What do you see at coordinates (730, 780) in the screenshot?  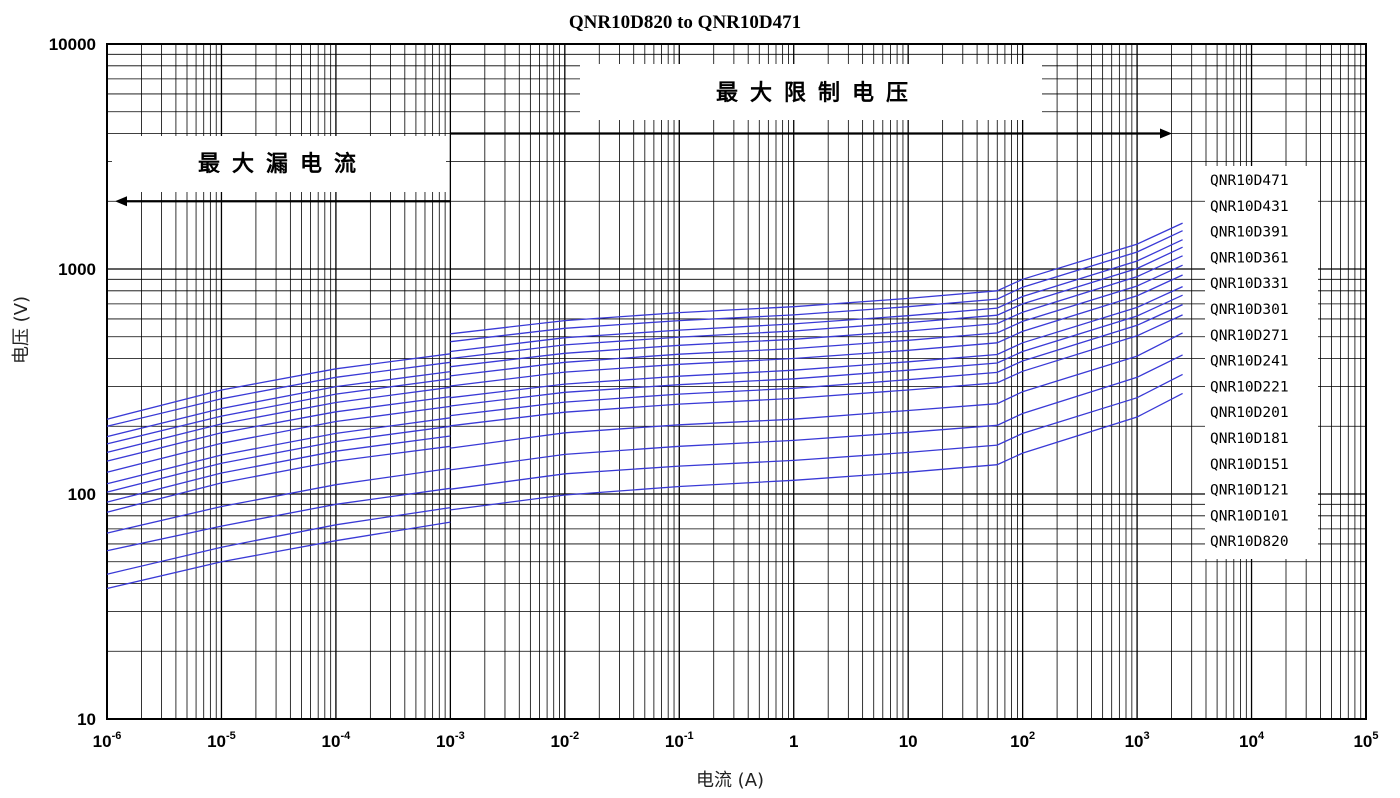 I see `x-axis-label: 电流 (A)` at bounding box center [730, 780].